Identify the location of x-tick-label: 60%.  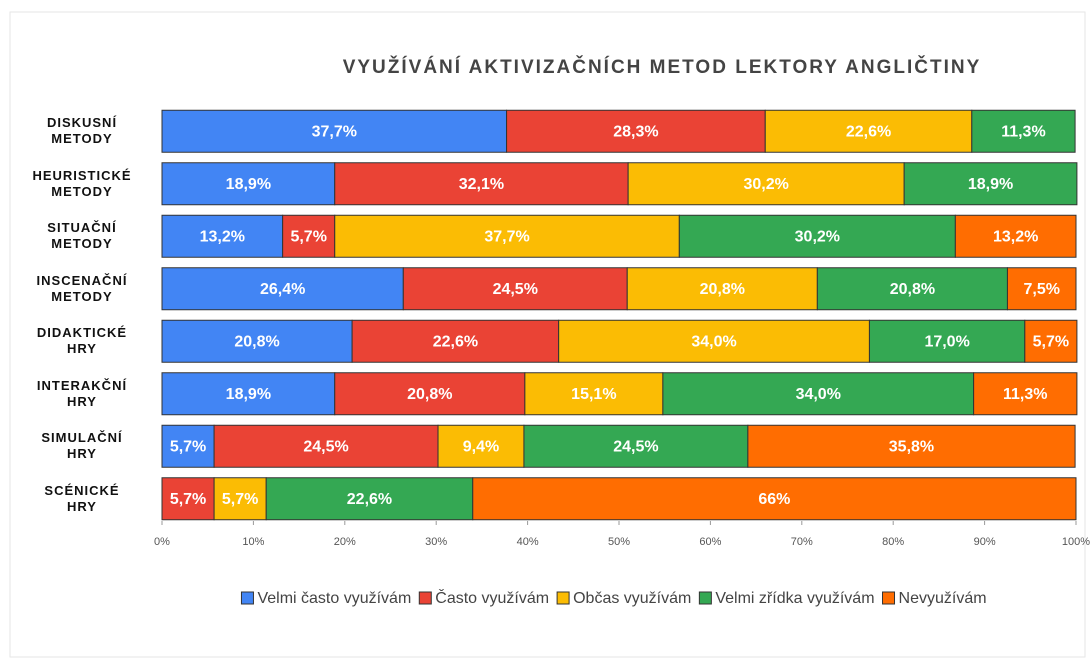
(710, 542).